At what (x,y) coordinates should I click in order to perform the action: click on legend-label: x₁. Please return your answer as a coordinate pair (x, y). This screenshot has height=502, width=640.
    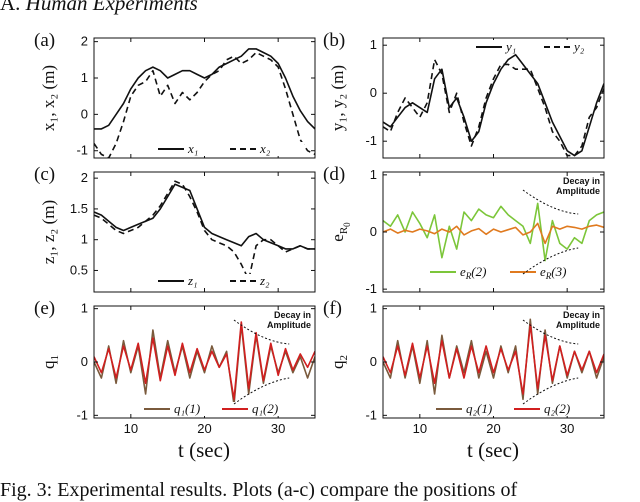
    Looking at the image, I should click on (192, 148).